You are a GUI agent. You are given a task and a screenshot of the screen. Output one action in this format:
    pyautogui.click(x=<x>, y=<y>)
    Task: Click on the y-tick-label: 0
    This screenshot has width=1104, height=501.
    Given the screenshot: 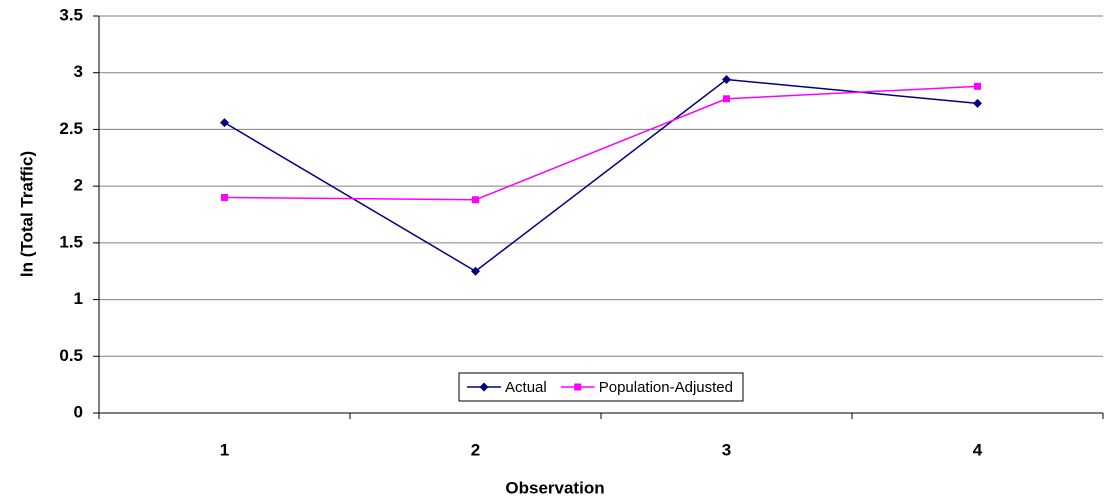 What is the action you would take?
    pyautogui.click(x=78, y=411)
    